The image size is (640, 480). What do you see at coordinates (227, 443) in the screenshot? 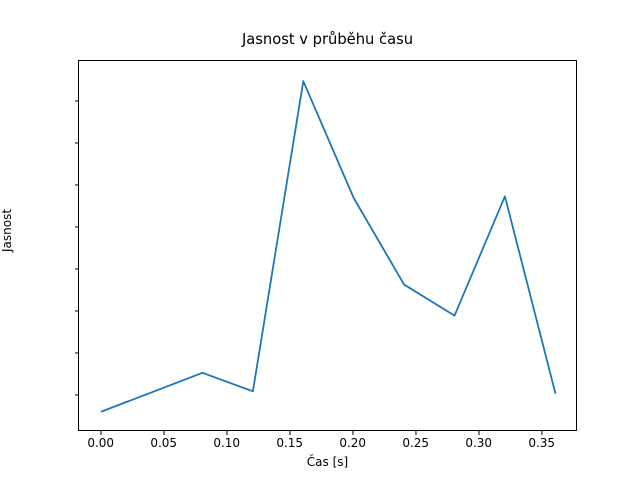
I see `x-tick-label: 0.10` at bounding box center [227, 443].